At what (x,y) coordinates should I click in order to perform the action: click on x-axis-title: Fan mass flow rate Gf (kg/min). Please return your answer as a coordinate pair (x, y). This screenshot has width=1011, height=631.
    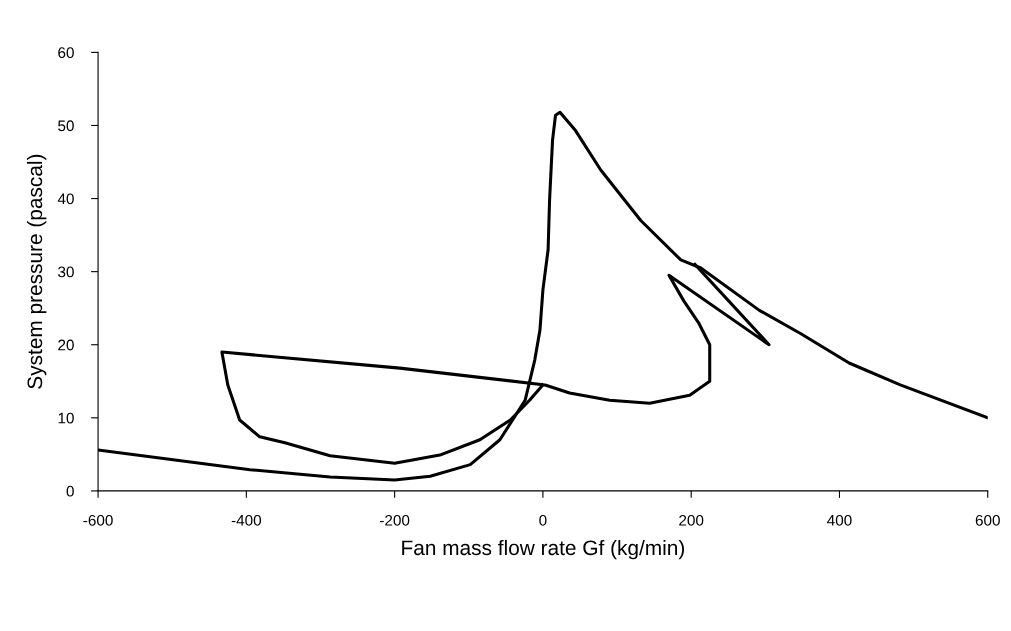
    Looking at the image, I should click on (543, 549).